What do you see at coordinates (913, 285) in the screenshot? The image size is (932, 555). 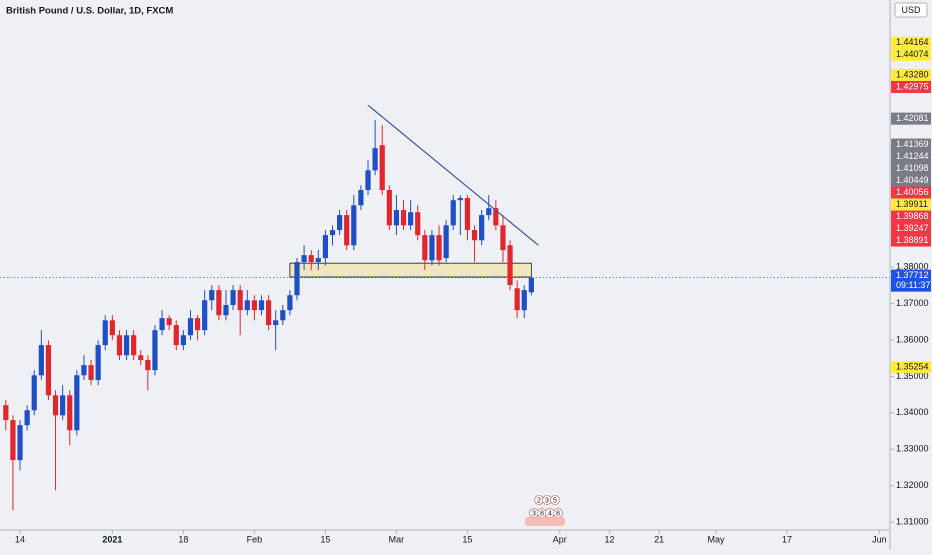 I see `countdown-label: 09:11:37` at bounding box center [913, 285].